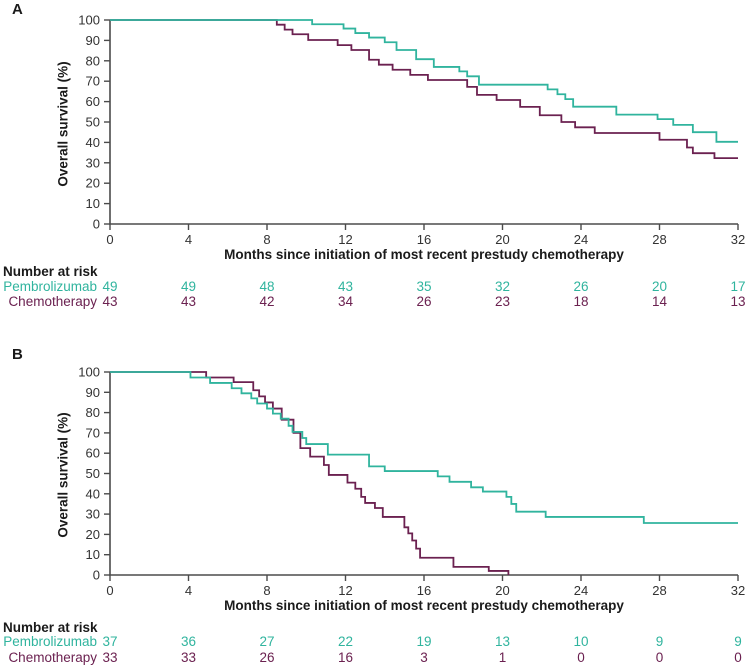  Describe the element at coordinates (110, 641) in the screenshot. I see `risk-count: 37` at that location.